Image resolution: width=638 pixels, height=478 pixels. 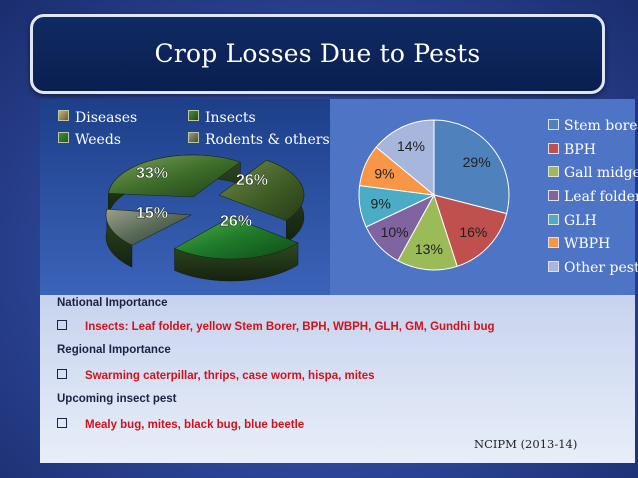 What do you see at coordinates (580, 149) in the screenshot?
I see `legend-label: BPH` at bounding box center [580, 149].